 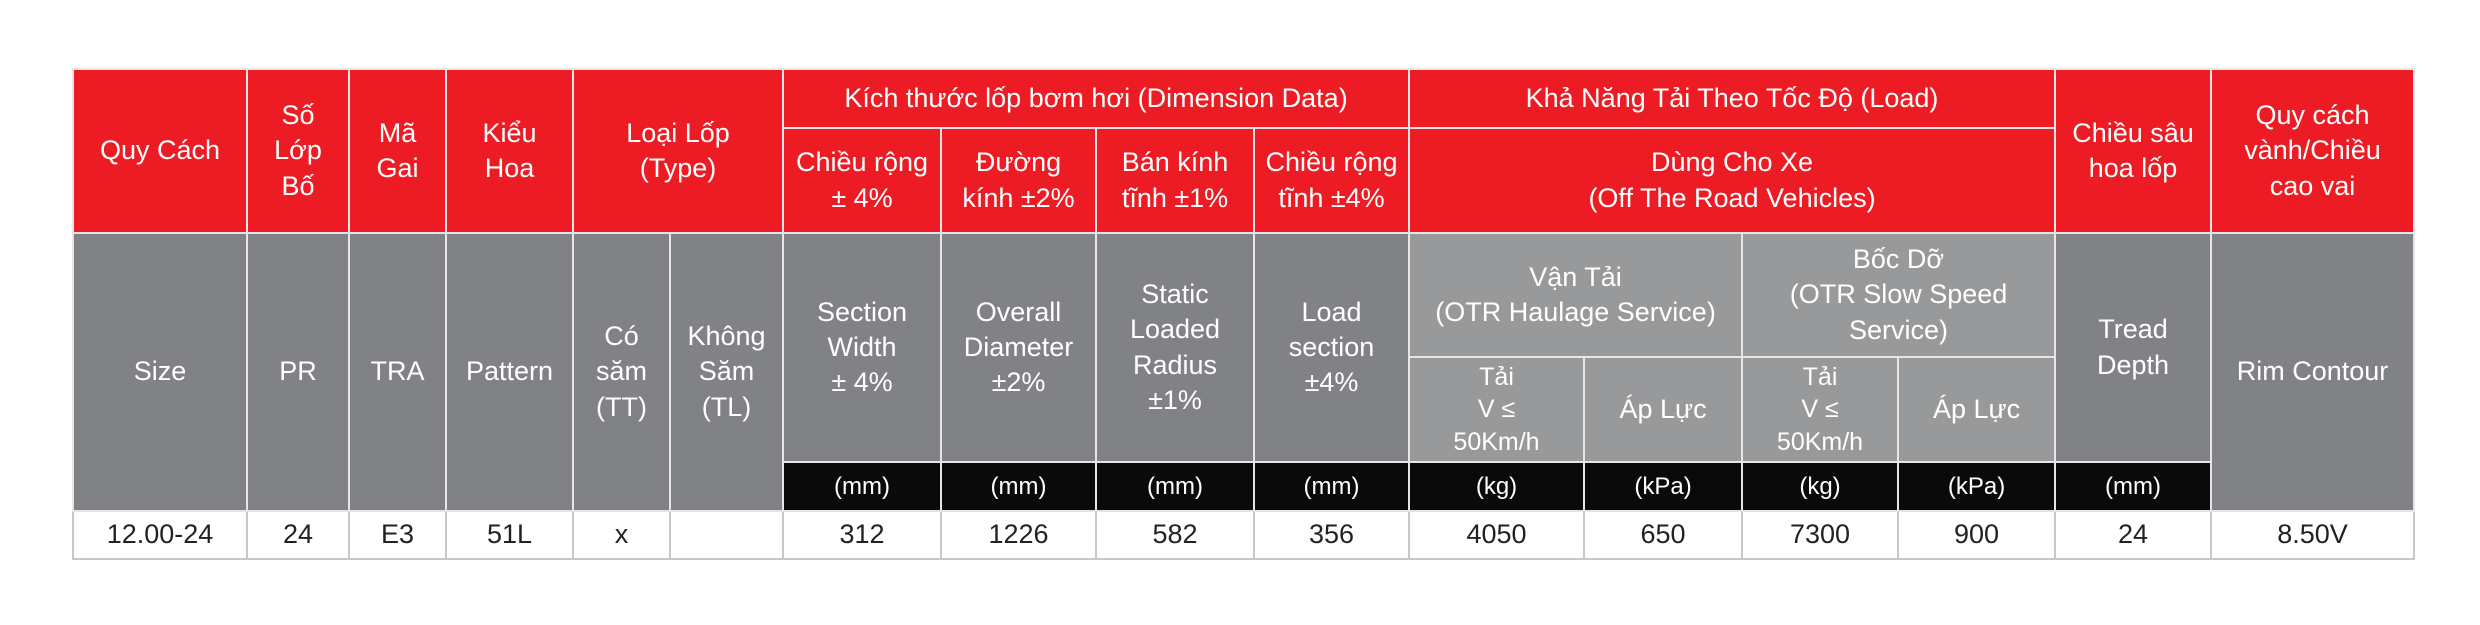 I want to click on data-cell: E3, so click(x=397, y=535).